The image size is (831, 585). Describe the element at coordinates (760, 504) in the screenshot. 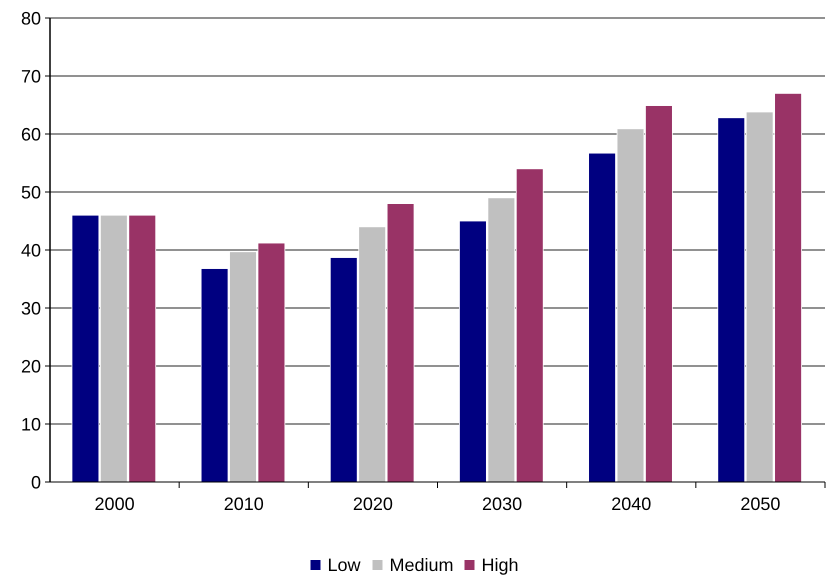

I see `x-tick-label: 2050` at that location.